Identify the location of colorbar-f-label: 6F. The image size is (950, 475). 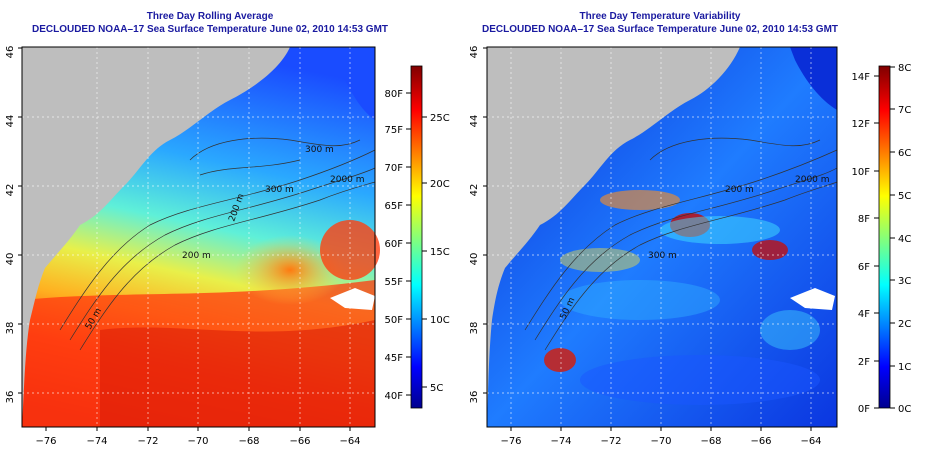
(864, 267).